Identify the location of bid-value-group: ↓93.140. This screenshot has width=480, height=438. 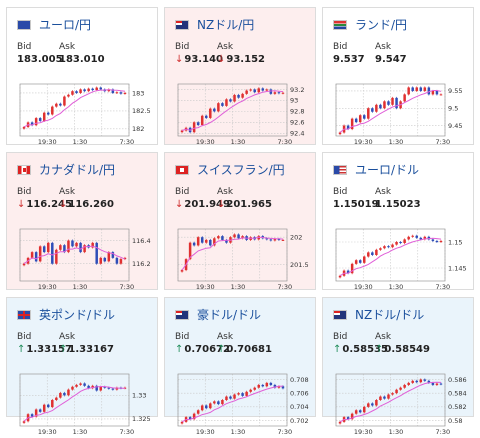
(199, 59).